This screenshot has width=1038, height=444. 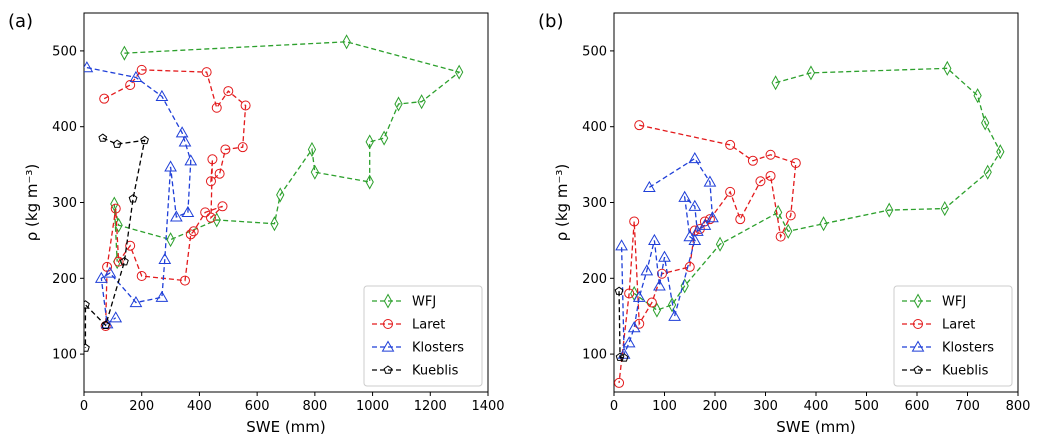 What do you see at coordinates (967, 406) in the screenshot?
I see `x-tick-label: 700` at bounding box center [967, 406].